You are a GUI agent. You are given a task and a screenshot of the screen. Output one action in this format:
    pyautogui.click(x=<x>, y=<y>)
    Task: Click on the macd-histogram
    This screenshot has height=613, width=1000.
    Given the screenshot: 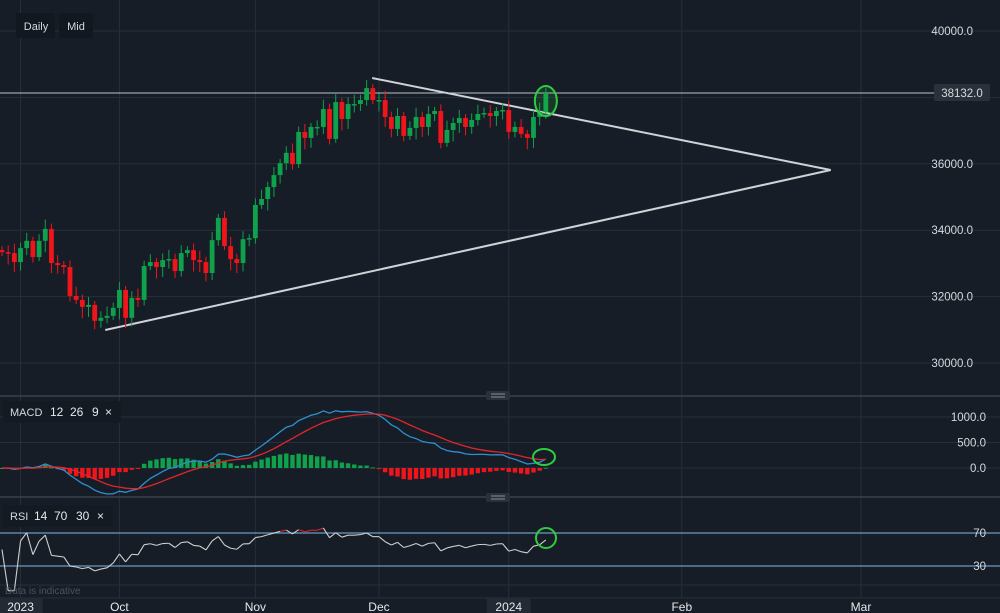 What is the action you would take?
    pyautogui.click(x=274, y=466)
    